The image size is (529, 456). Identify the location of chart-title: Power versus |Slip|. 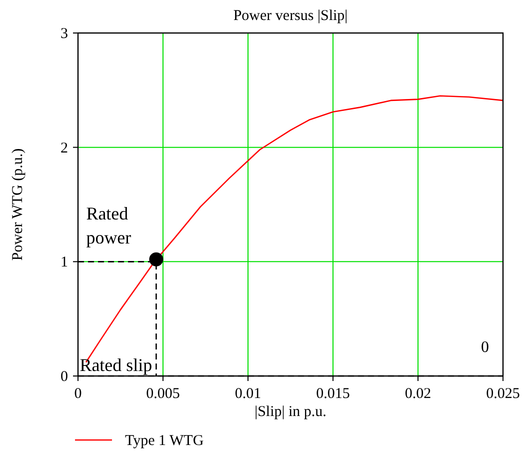
(290, 16).